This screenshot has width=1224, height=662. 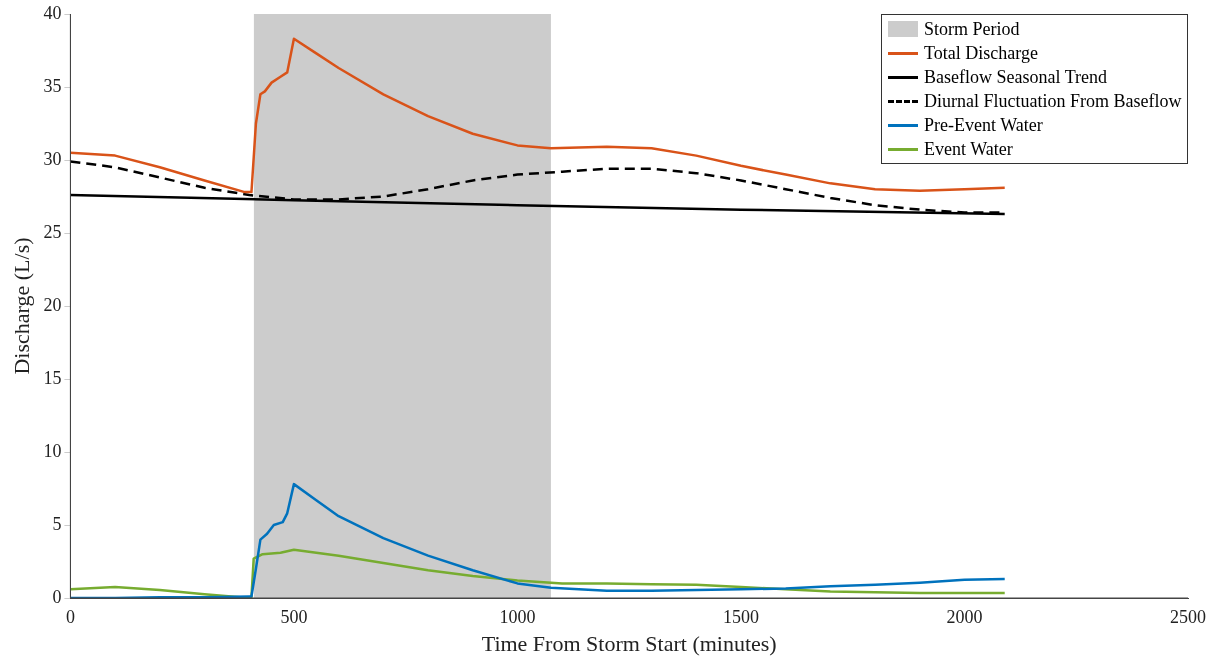 What do you see at coordinates (1015, 77) in the screenshot?
I see `legend-label: Baseflow Seasonal Trend` at bounding box center [1015, 77].